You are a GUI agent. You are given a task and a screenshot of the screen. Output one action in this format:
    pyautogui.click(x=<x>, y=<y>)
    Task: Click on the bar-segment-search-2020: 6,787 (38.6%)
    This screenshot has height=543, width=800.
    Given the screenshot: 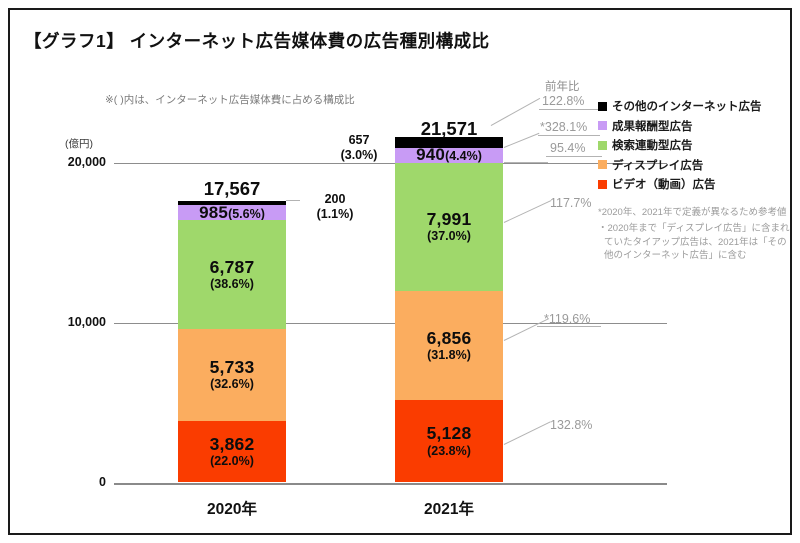 What is the action you would take?
    pyautogui.click(x=232, y=274)
    